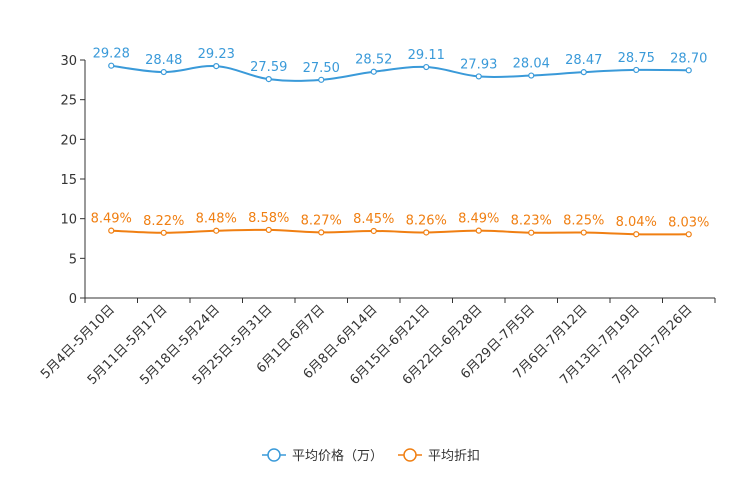 The width and height of the screenshot is (744, 496). I want to click on legend-item-1: 平均折扣, so click(439, 456).